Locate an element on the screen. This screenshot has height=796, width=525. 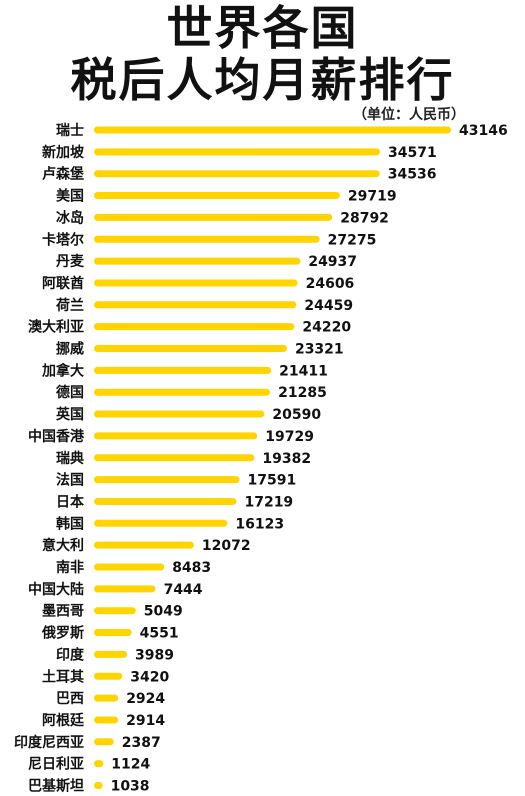
category-label: 日本 is located at coordinates (70, 501).